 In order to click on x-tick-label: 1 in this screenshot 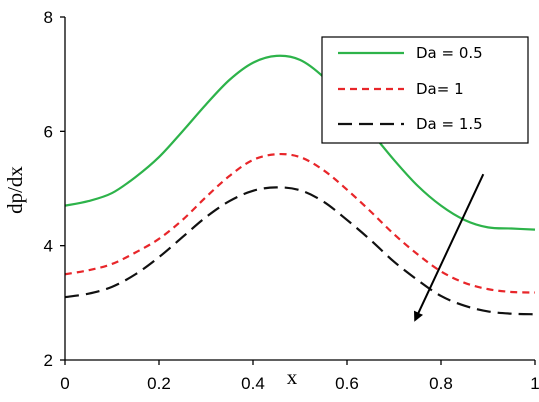, I will do `click(534, 383)`.